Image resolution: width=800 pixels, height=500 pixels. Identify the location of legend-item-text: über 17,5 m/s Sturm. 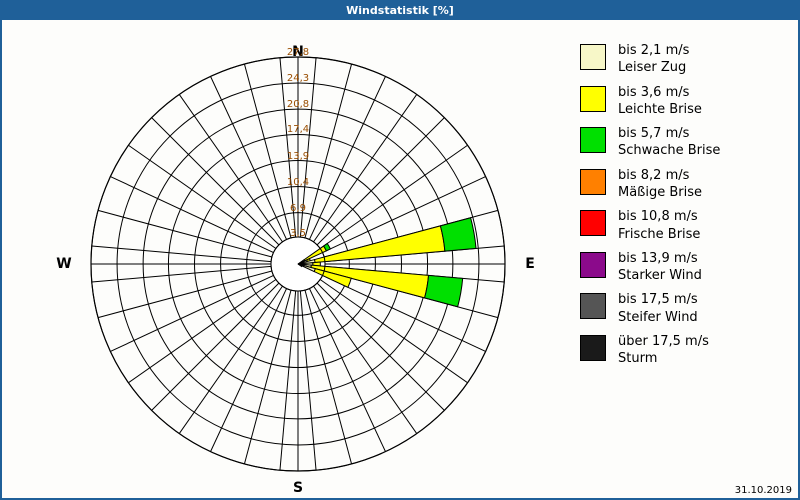
(663, 350).